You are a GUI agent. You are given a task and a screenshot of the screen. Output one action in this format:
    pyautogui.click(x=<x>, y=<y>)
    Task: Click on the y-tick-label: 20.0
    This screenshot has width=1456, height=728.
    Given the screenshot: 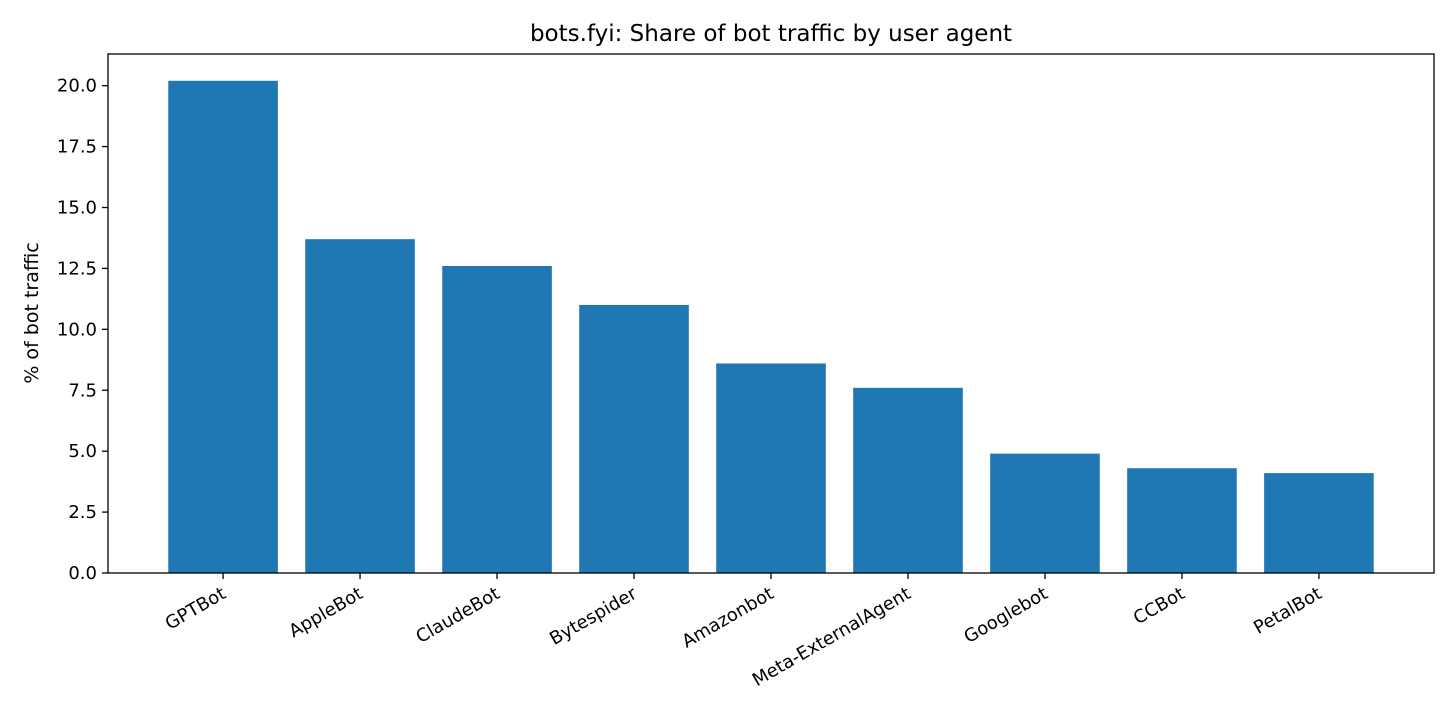 What is the action you would take?
    pyautogui.click(x=77, y=86)
    